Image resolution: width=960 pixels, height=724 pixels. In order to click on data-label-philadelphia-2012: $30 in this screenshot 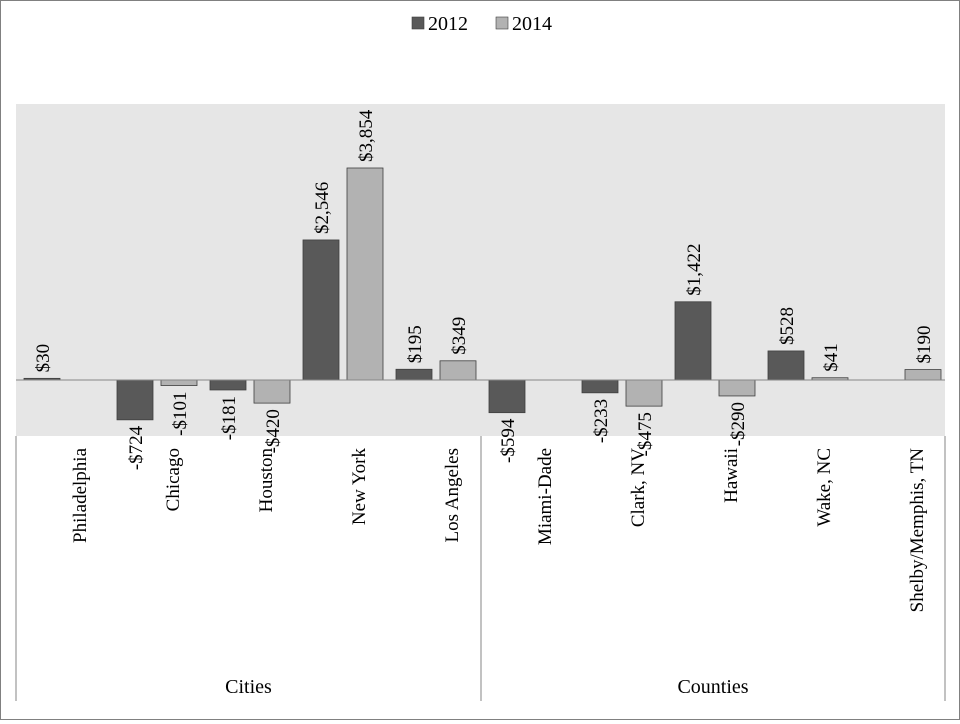, I will do `click(43, 358)`.